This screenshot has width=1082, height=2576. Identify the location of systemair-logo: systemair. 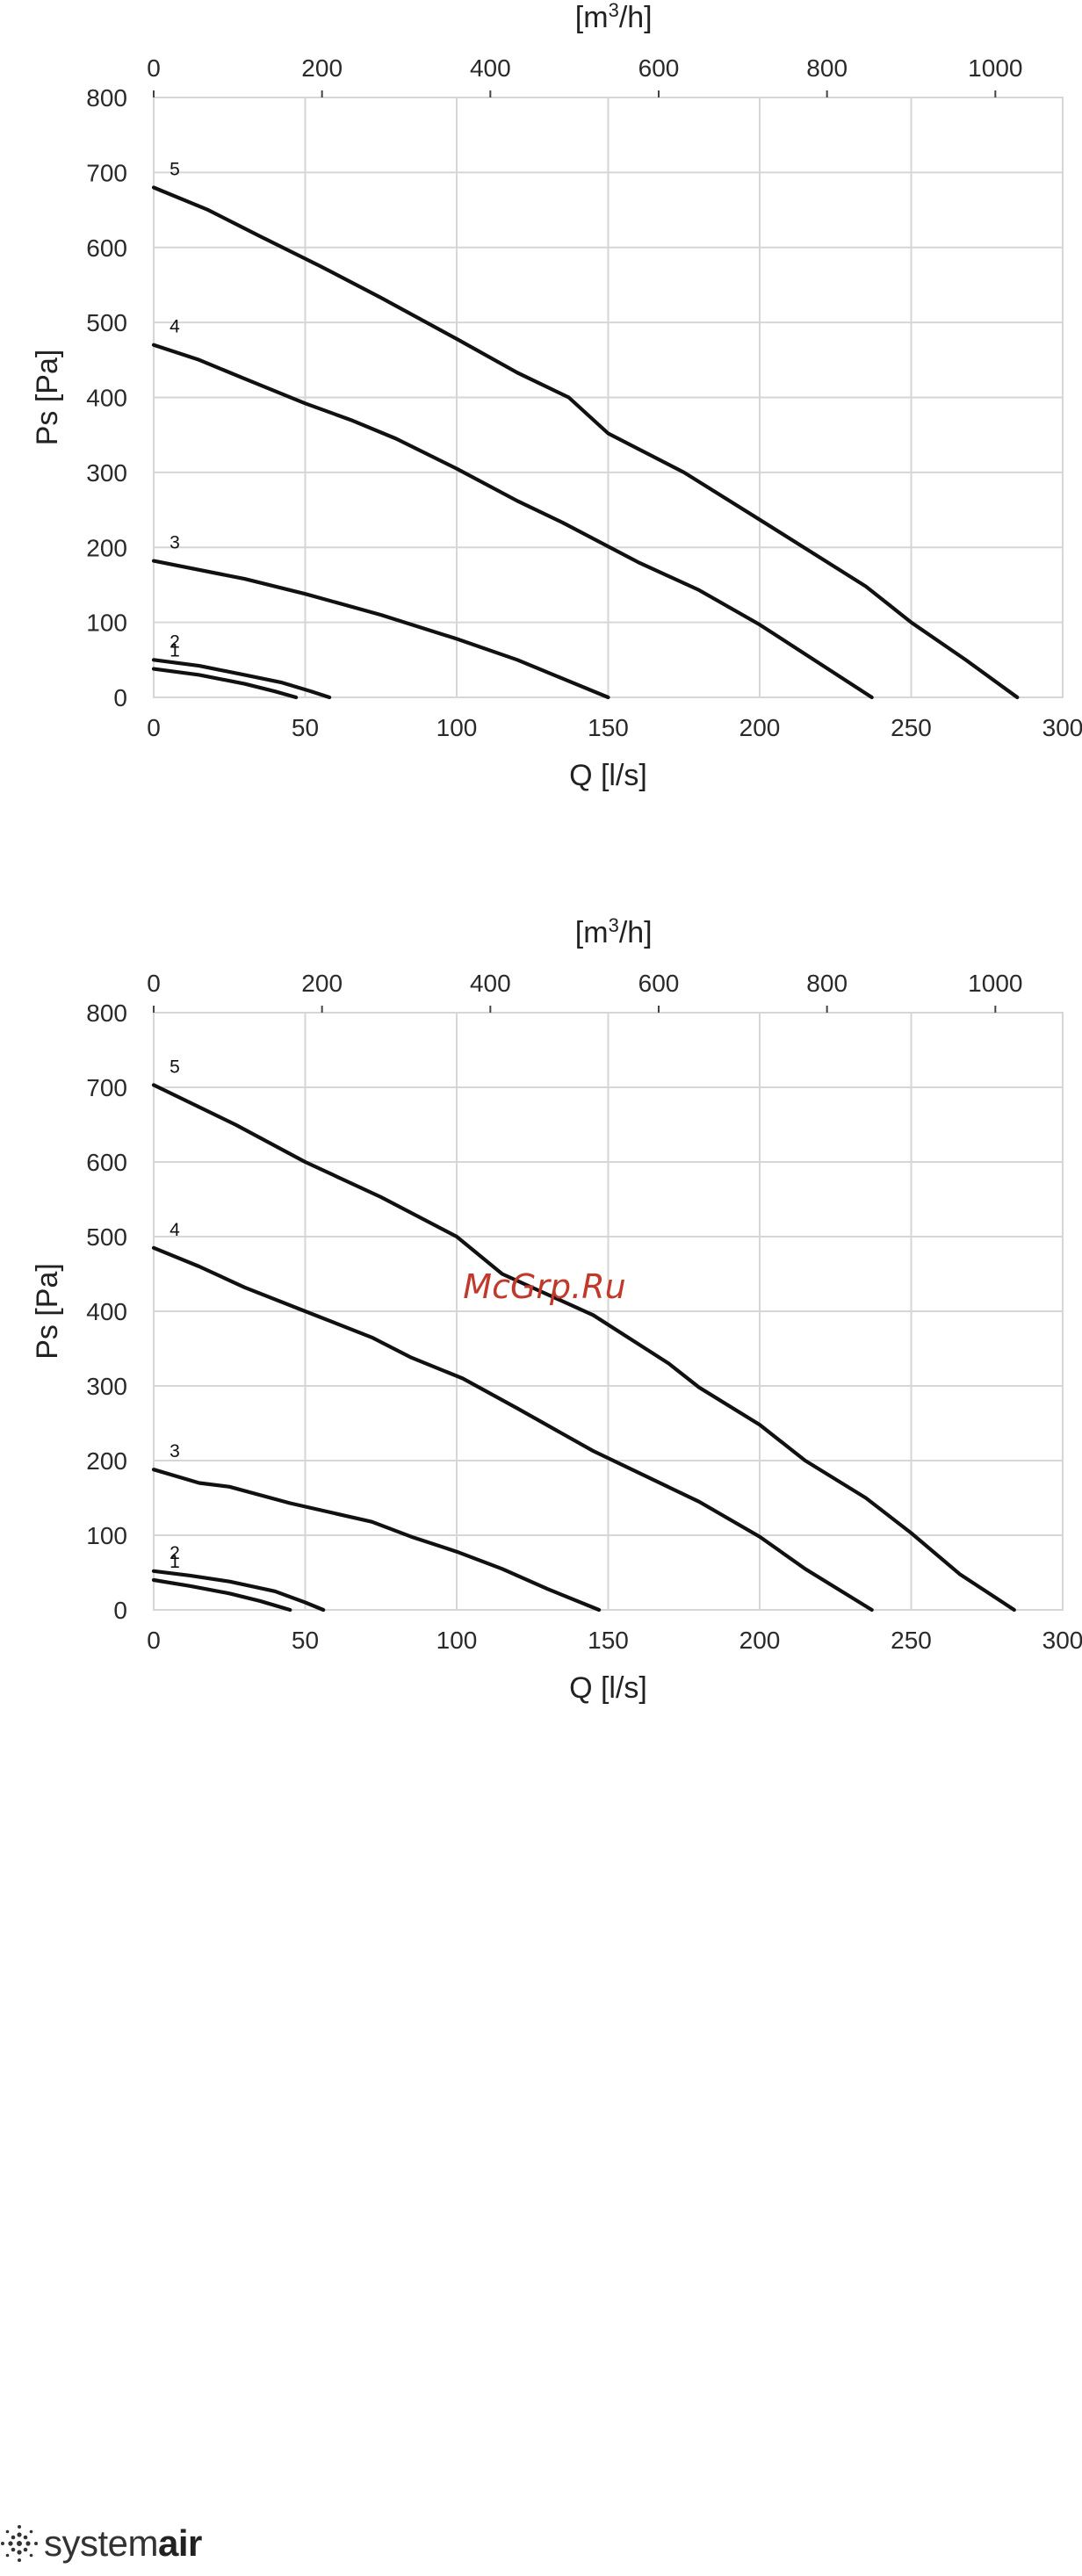
(101, 2543).